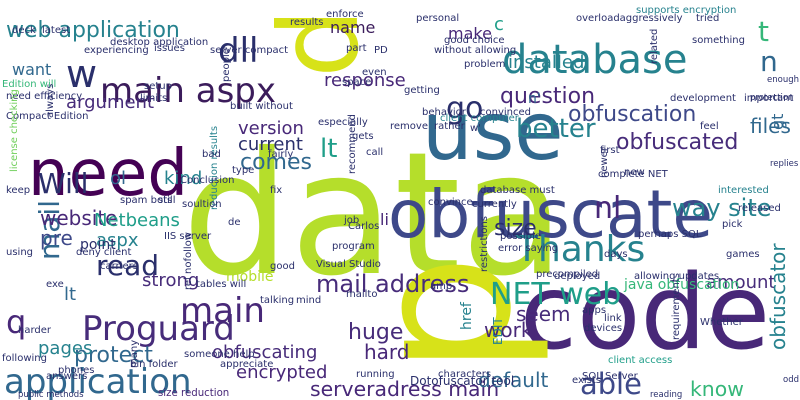  I want to click on cloud-word: requirements, so click(676, 306).